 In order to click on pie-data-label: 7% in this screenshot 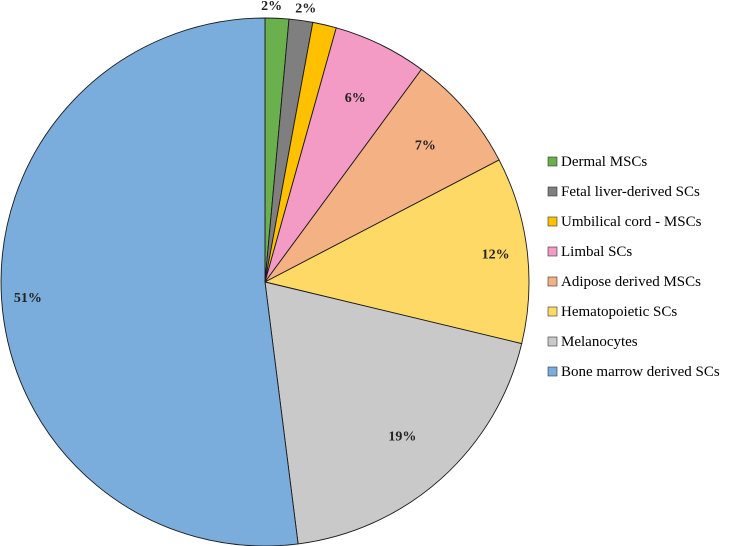, I will do `click(425, 146)`.